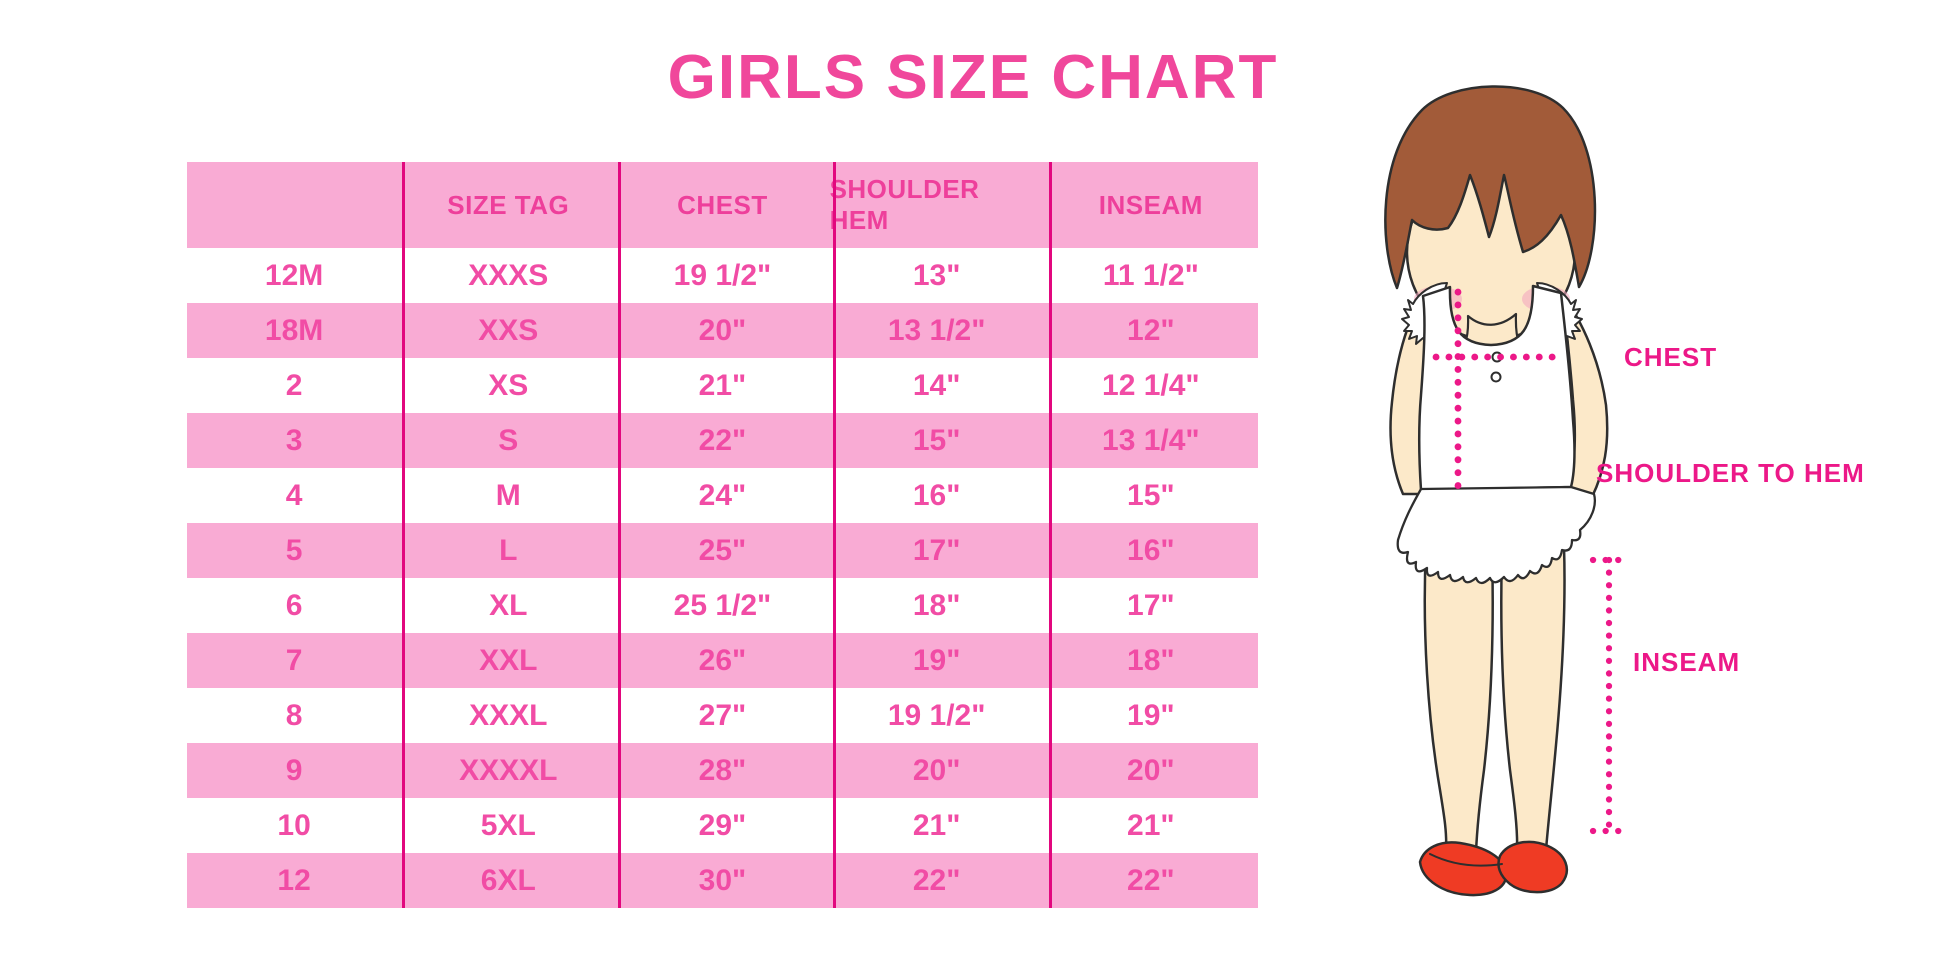  I want to click on table-cell: M, so click(508, 495).